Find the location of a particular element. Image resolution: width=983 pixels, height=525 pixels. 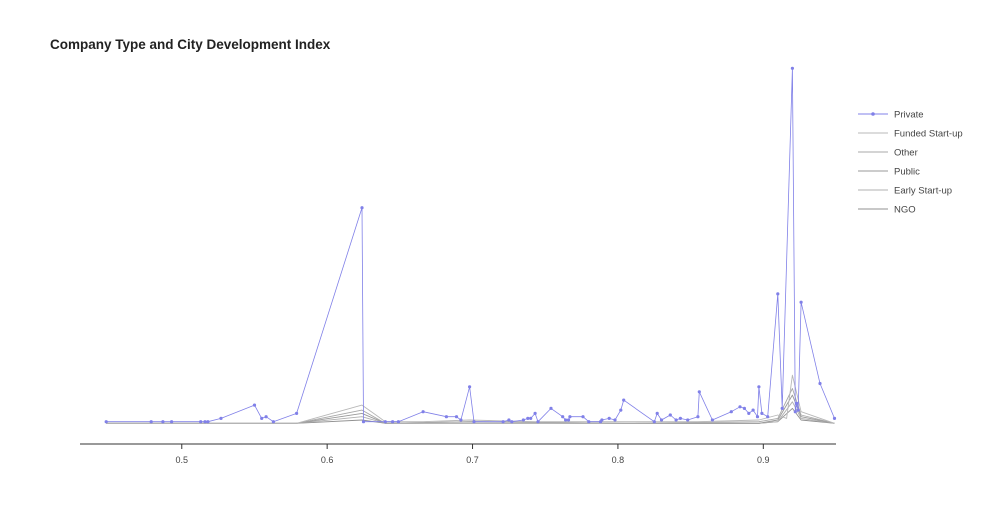

series-line-public is located at coordinates (470, 409).